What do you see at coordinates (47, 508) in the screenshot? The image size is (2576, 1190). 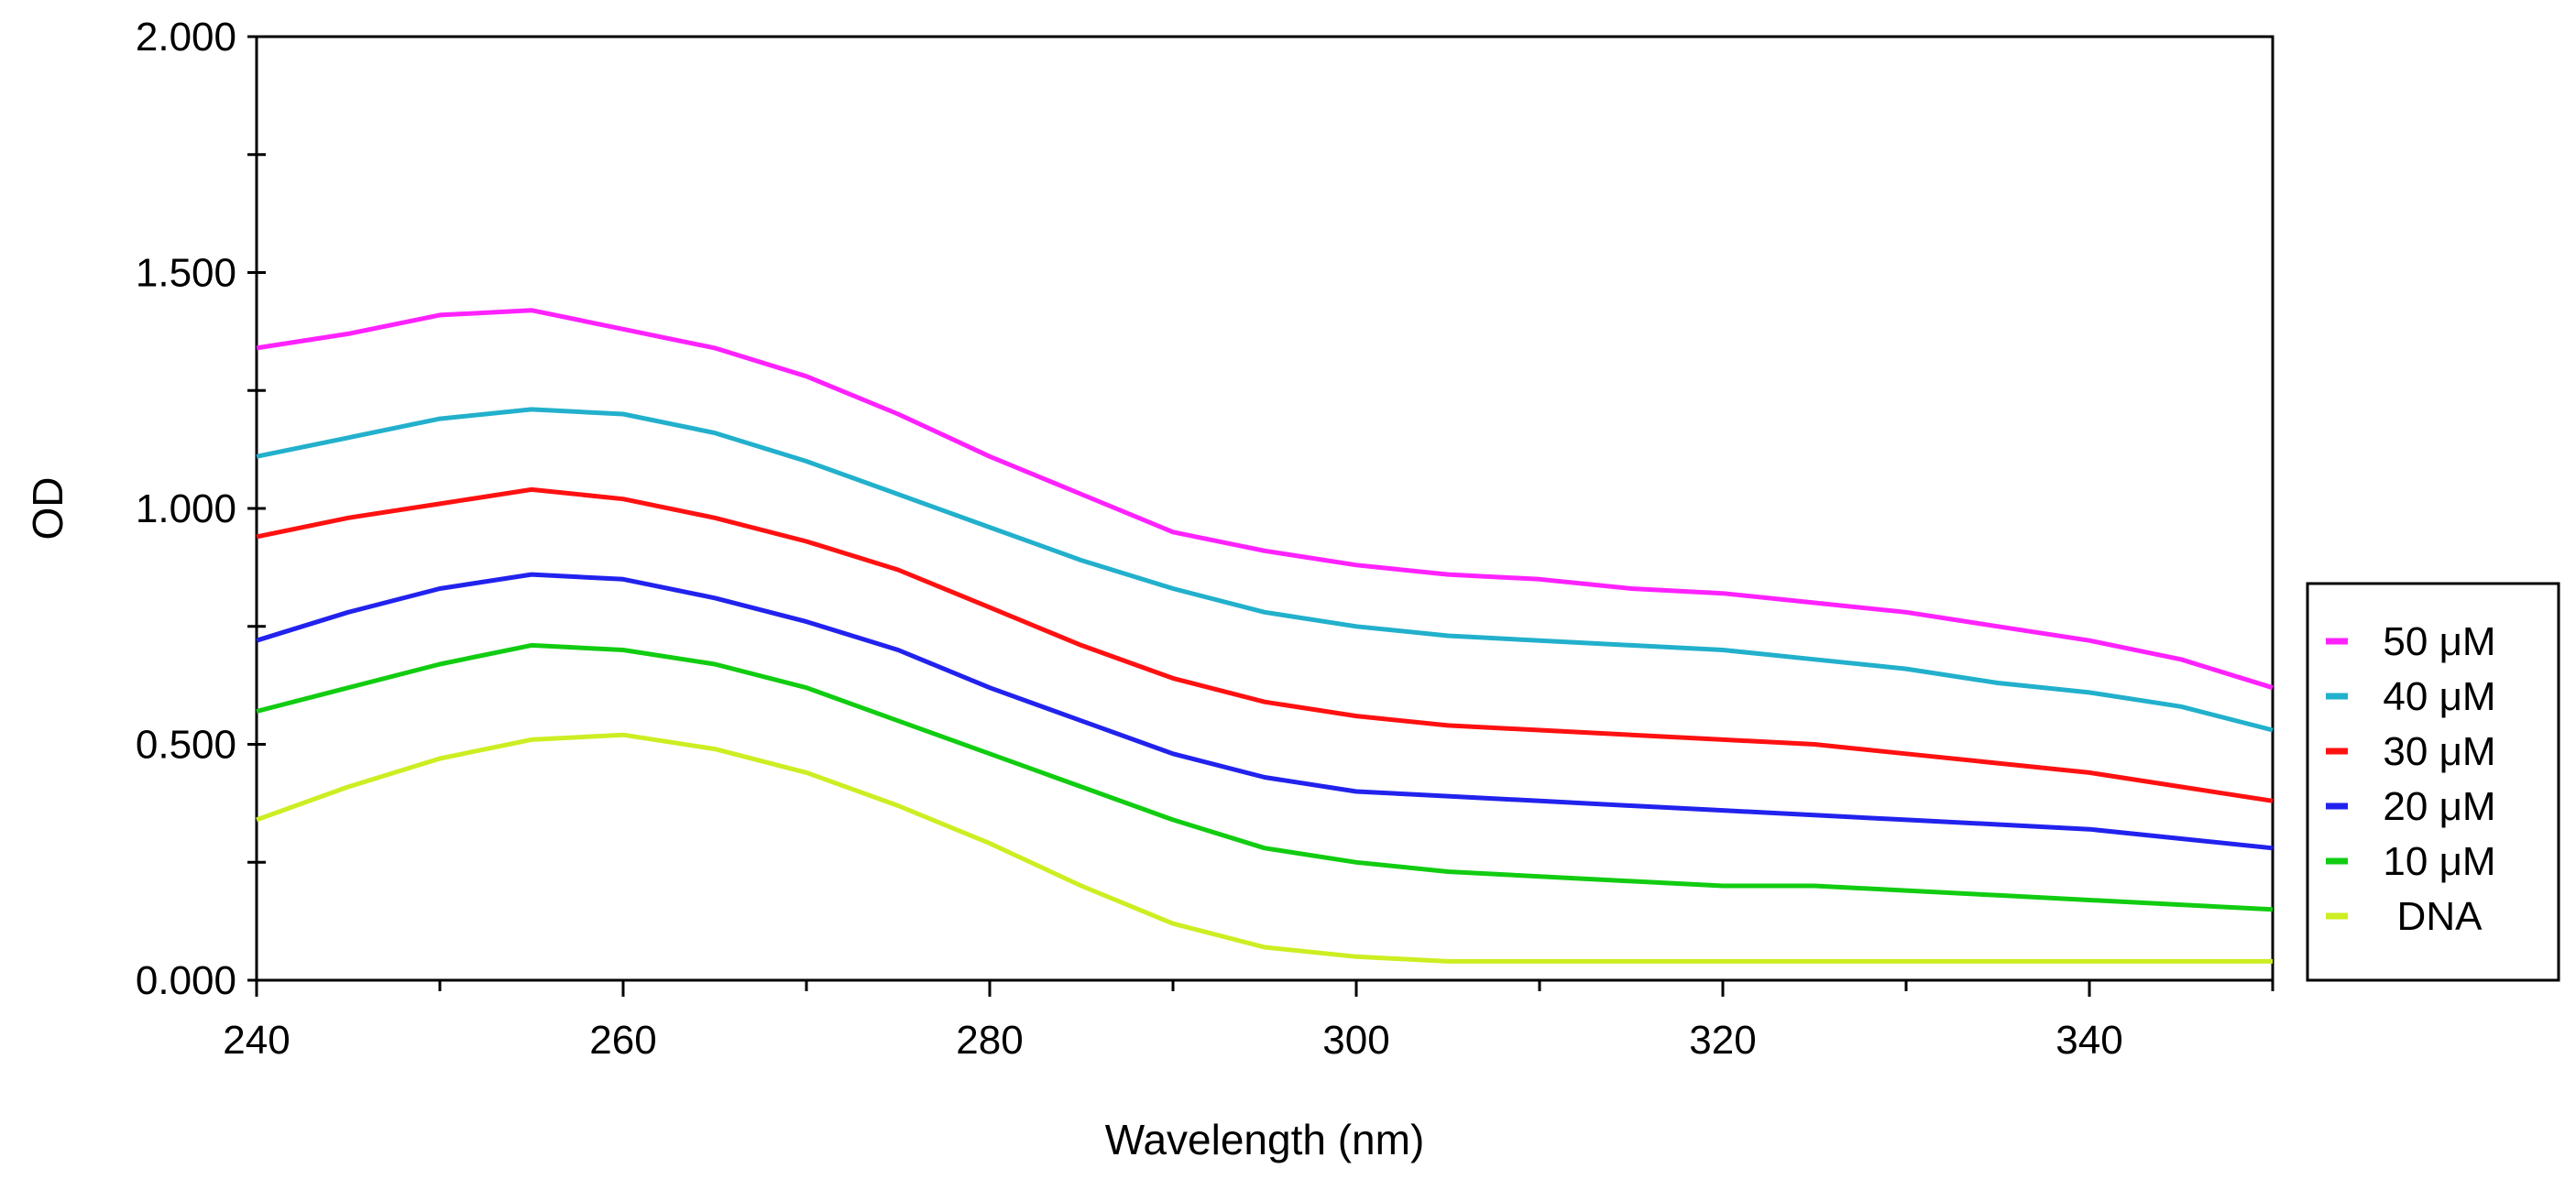 I see `y-axis-title: OD` at bounding box center [47, 508].